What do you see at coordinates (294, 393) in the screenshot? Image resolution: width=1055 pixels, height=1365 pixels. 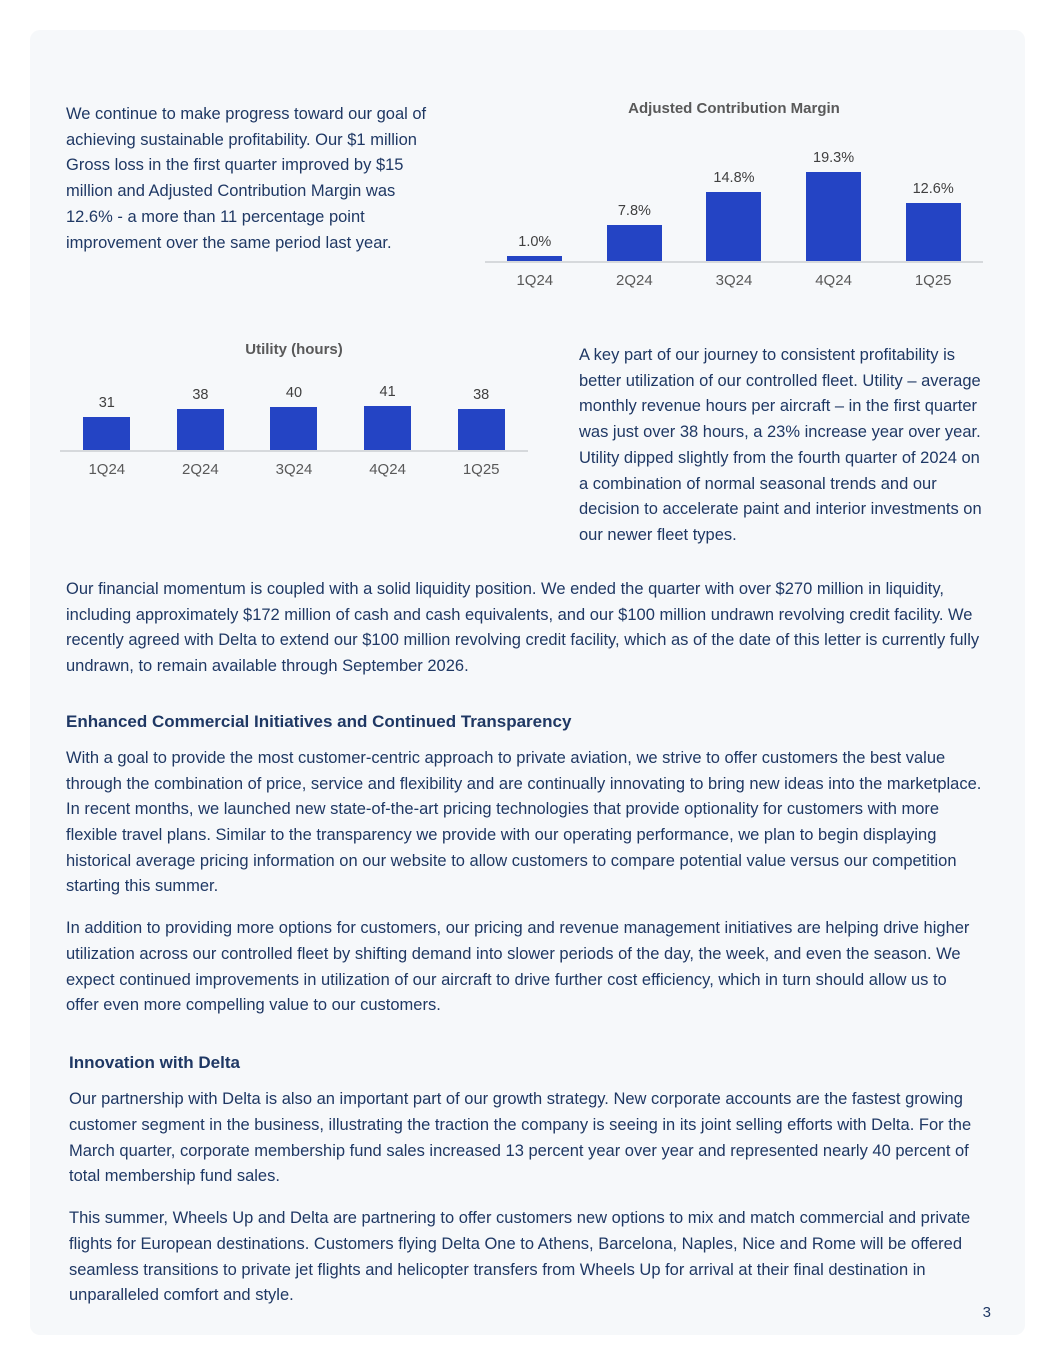 I see `bar-value-label: 40` at bounding box center [294, 393].